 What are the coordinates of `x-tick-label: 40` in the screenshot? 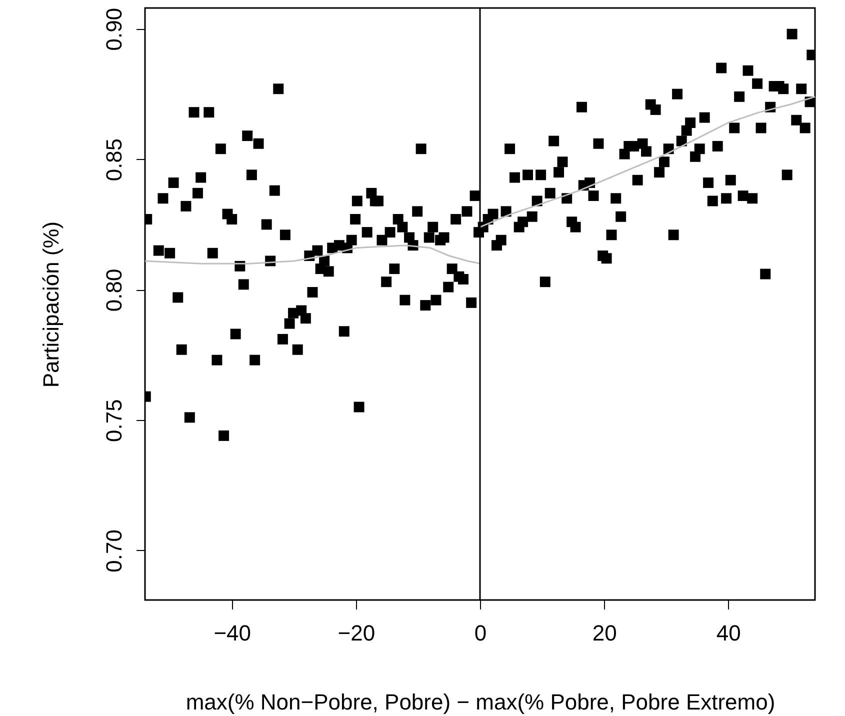 It's located at (728, 633).